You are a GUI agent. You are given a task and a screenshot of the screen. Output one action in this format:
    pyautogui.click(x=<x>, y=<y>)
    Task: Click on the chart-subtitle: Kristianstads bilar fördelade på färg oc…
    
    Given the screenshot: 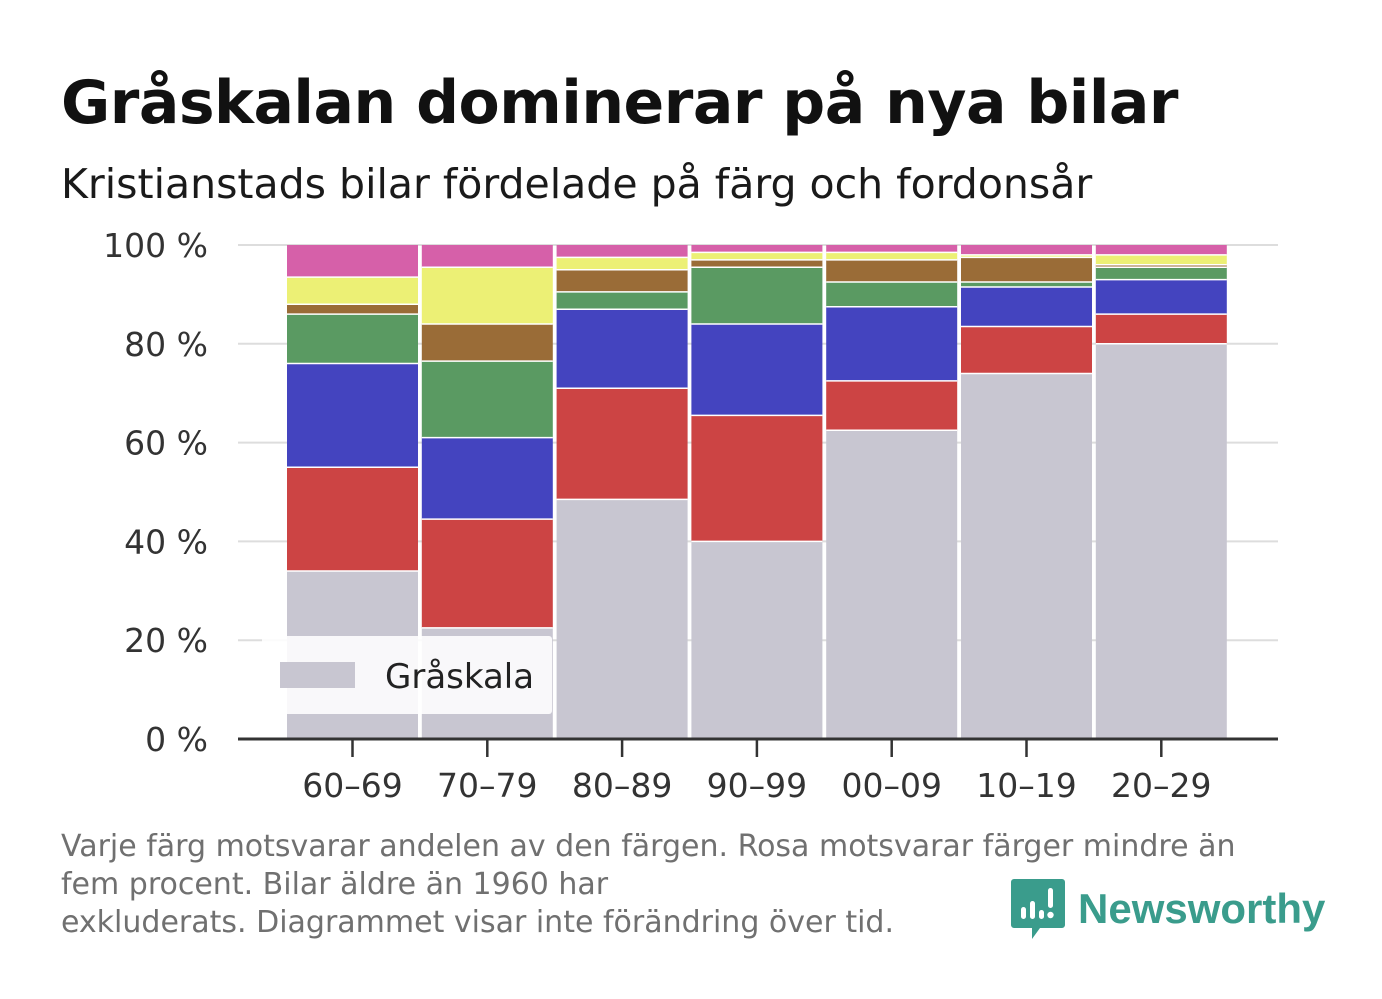 What is the action you would take?
    pyautogui.click(x=577, y=184)
    